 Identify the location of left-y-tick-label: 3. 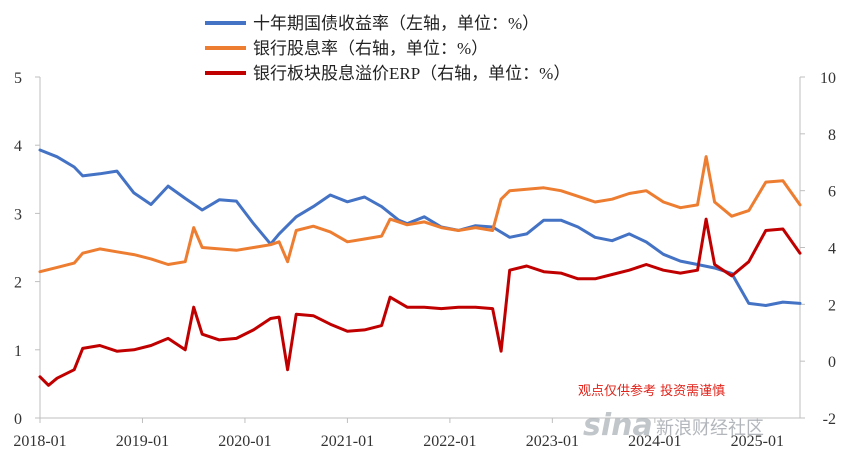
(18, 214).